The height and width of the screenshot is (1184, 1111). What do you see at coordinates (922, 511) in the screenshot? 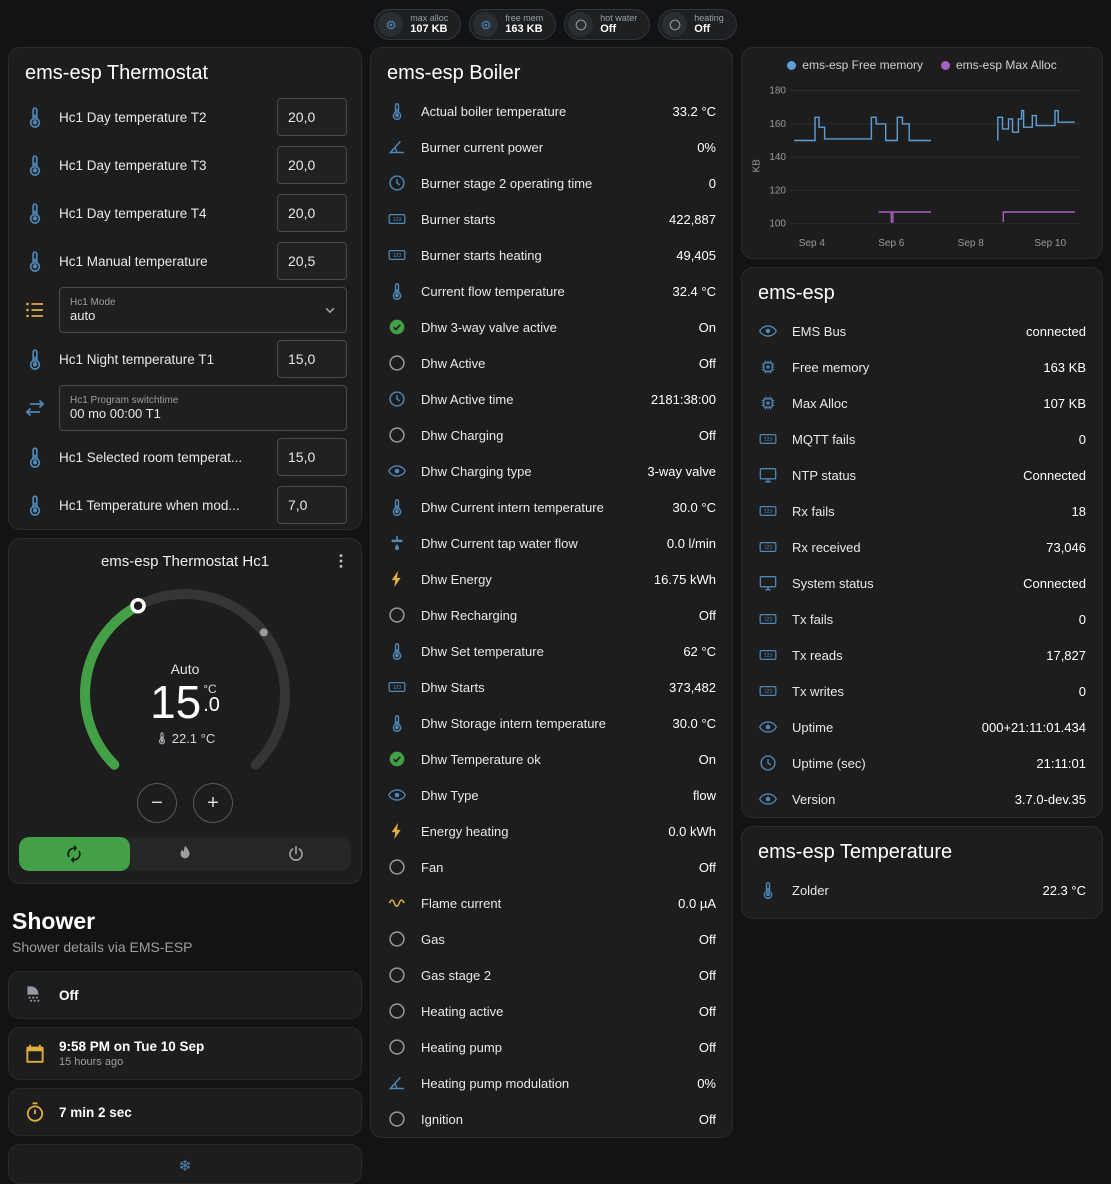
I see `entity-row: 123 Rx fails 18` at bounding box center [922, 511].